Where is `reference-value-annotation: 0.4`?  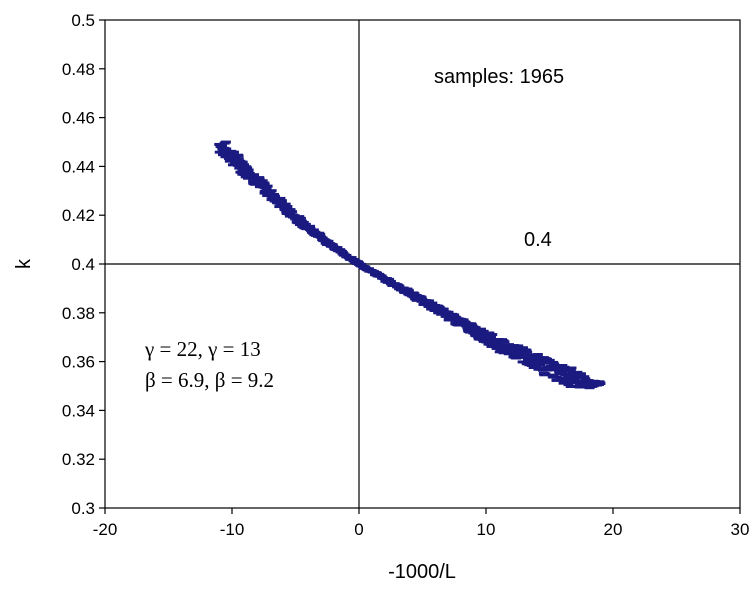
reference-value-annotation: 0.4 is located at coordinates (538, 240).